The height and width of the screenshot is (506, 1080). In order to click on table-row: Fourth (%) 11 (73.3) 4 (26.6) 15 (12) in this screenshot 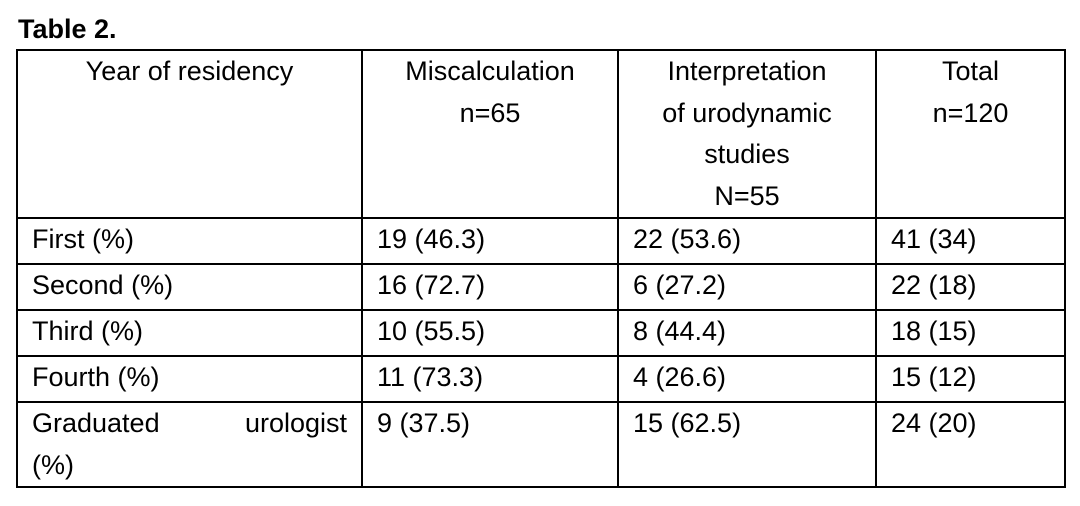, I will do `click(541, 379)`.